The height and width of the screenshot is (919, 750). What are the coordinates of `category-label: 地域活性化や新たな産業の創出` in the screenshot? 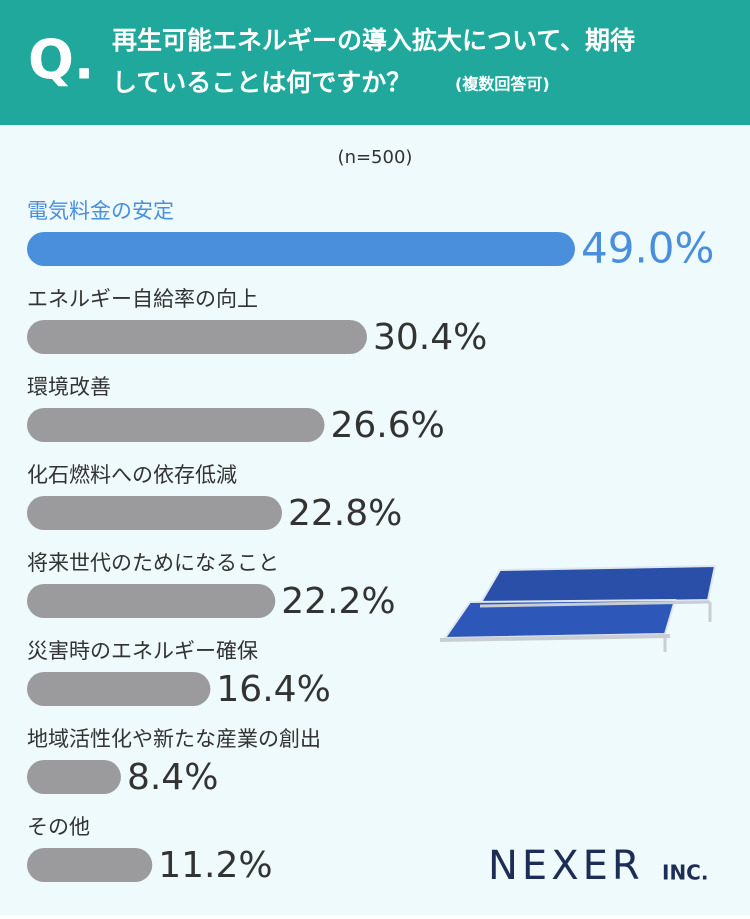 It's located at (174, 739).